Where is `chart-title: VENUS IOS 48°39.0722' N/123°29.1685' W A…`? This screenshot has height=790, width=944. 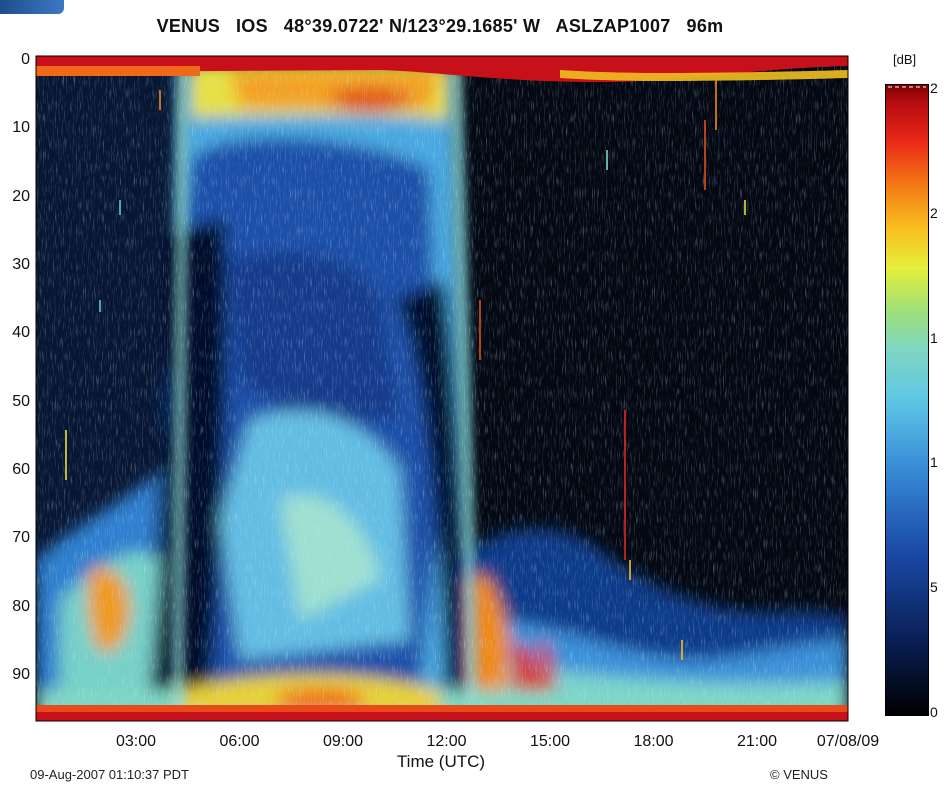 chart-title: VENUS IOS 48°39.0722' N/123°29.1685' W A… is located at coordinates (440, 26).